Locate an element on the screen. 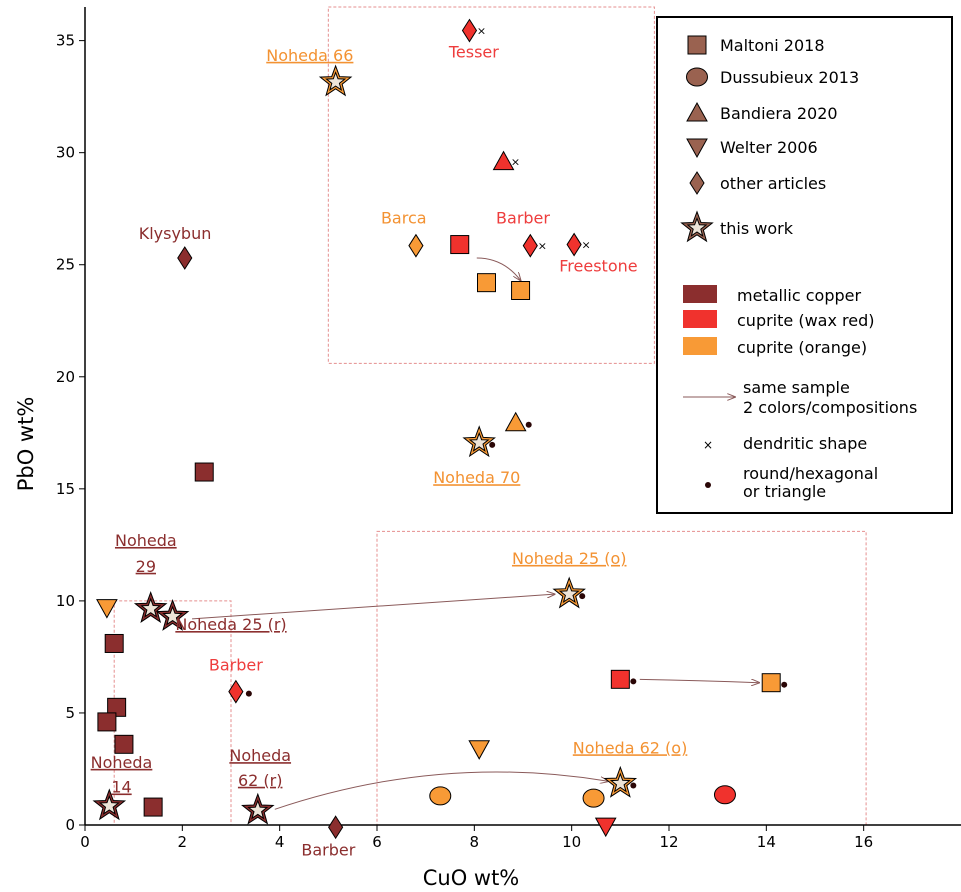  legend-label: Bandiera 2020 is located at coordinates (779, 113).